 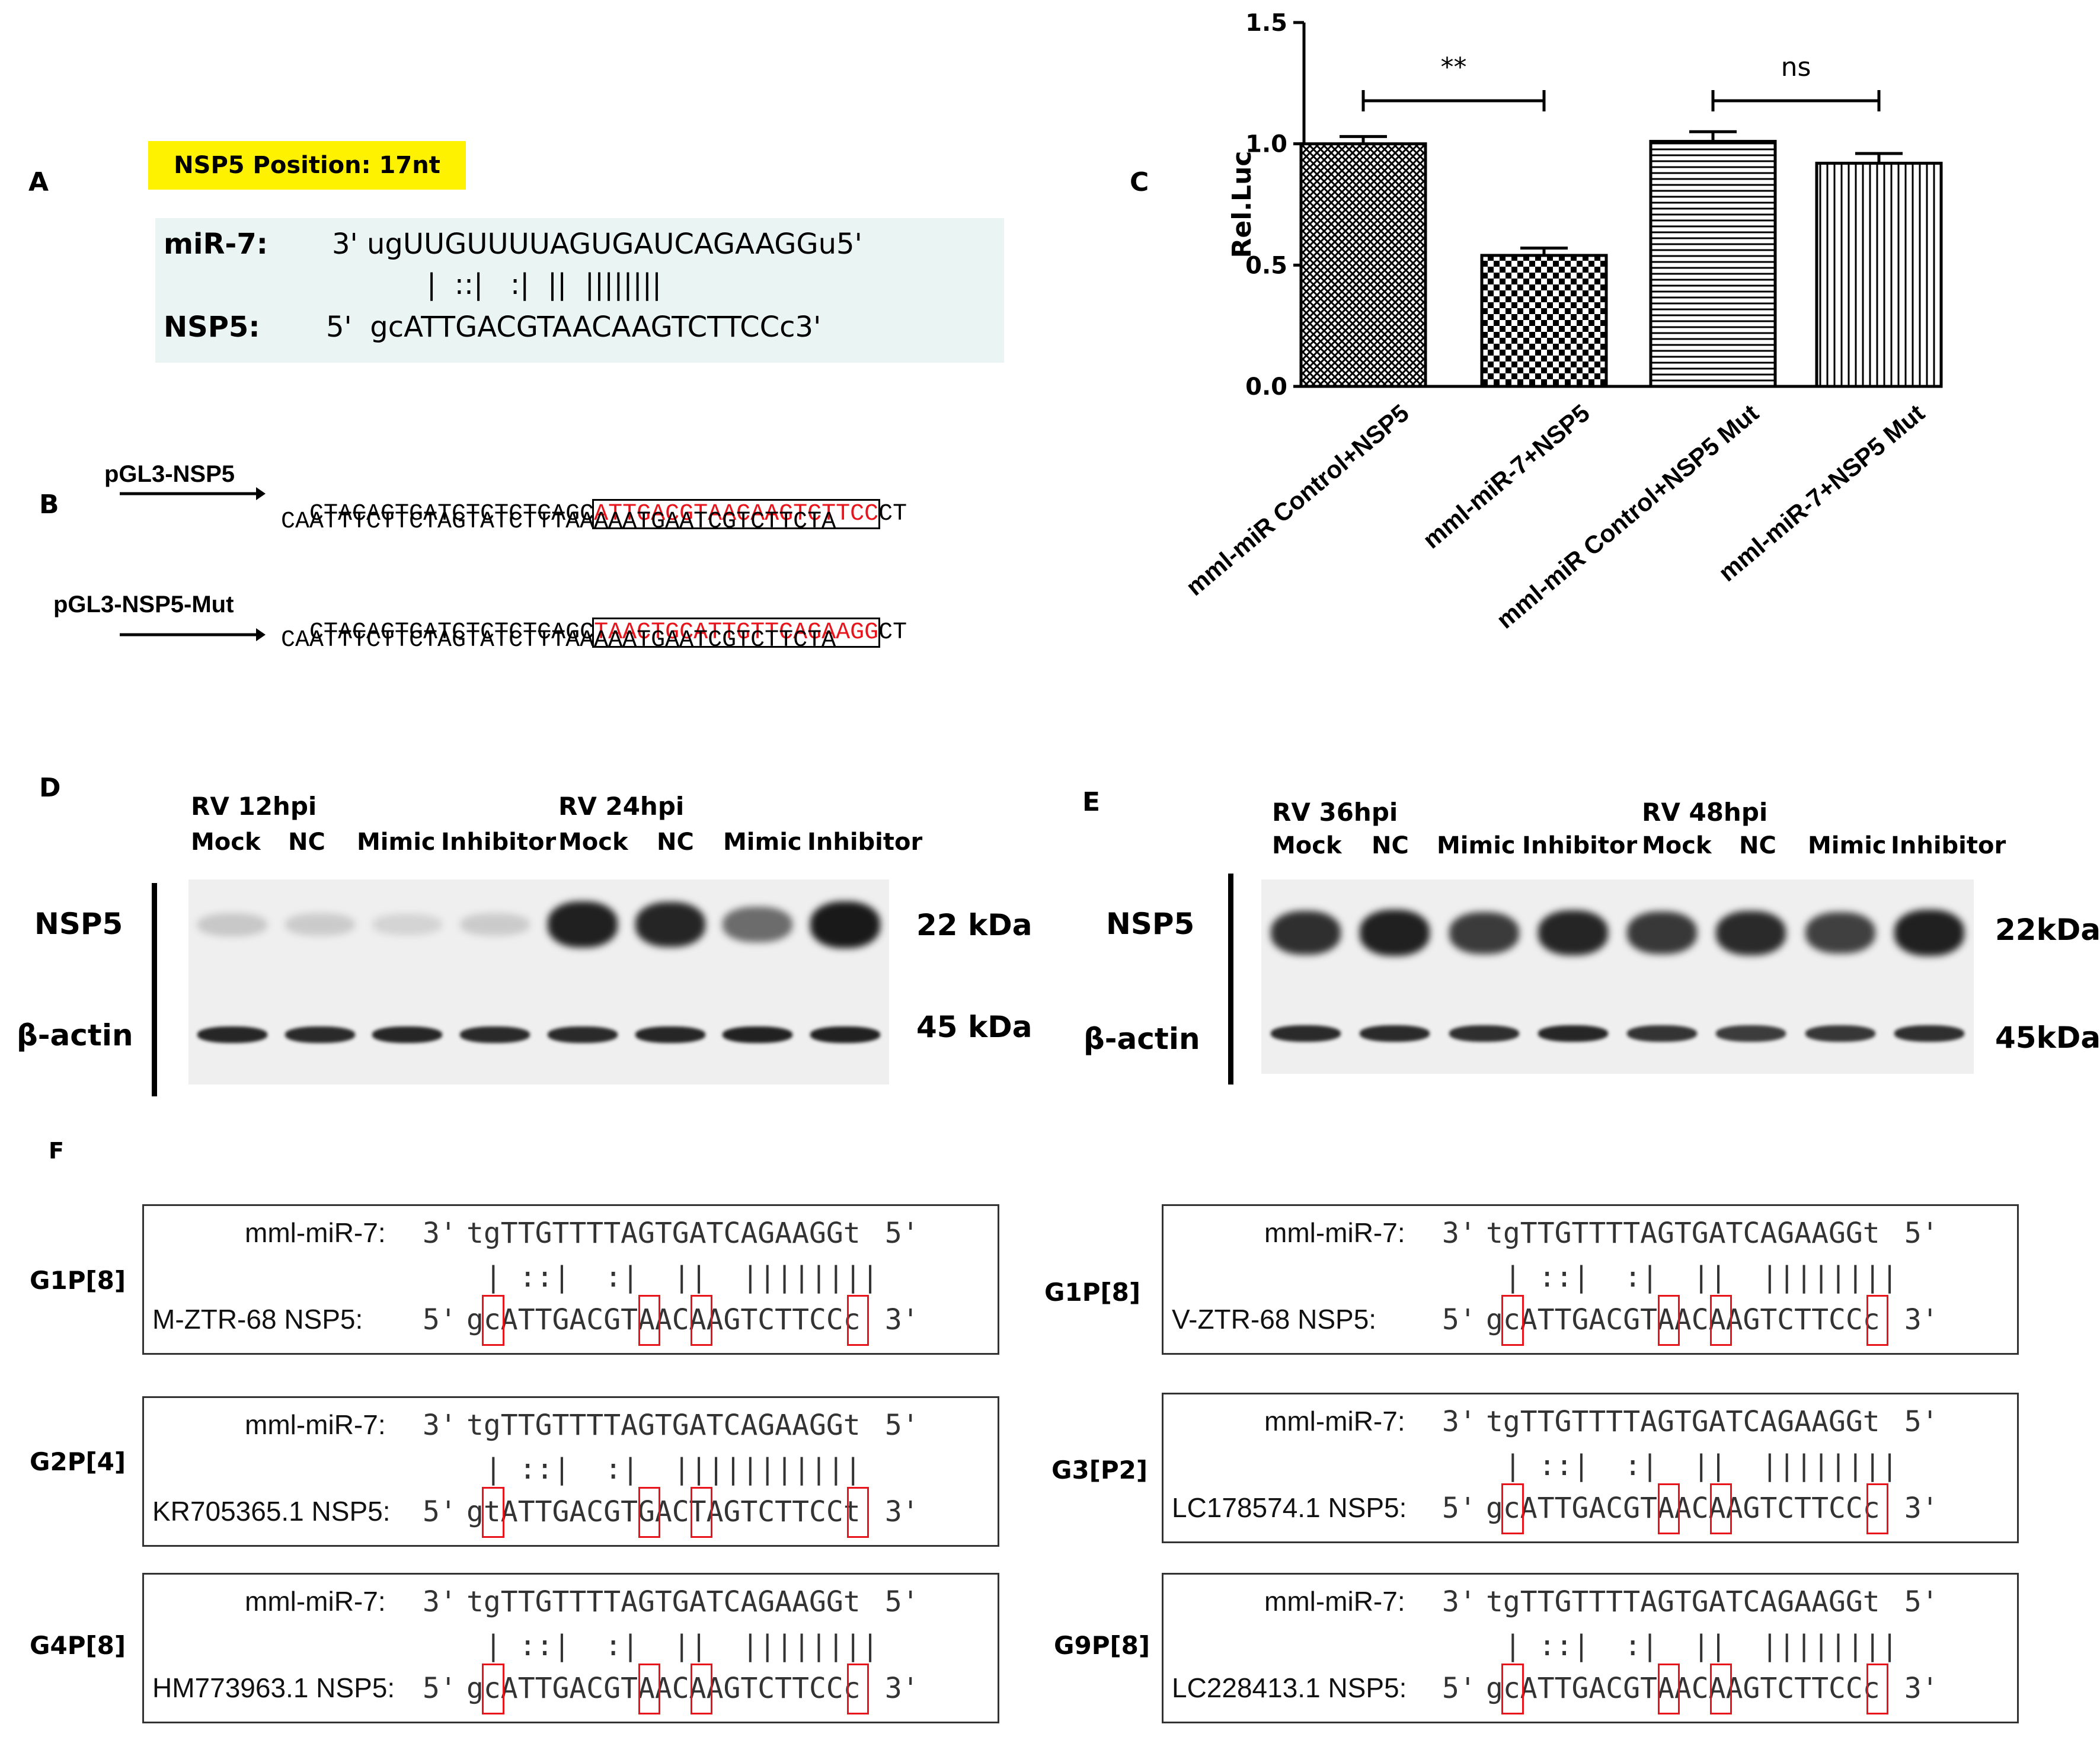 What do you see at coordinates (1139, 182) in the screenshot?
I see `panel-label-c: C` at bounding box center [1139, 182].